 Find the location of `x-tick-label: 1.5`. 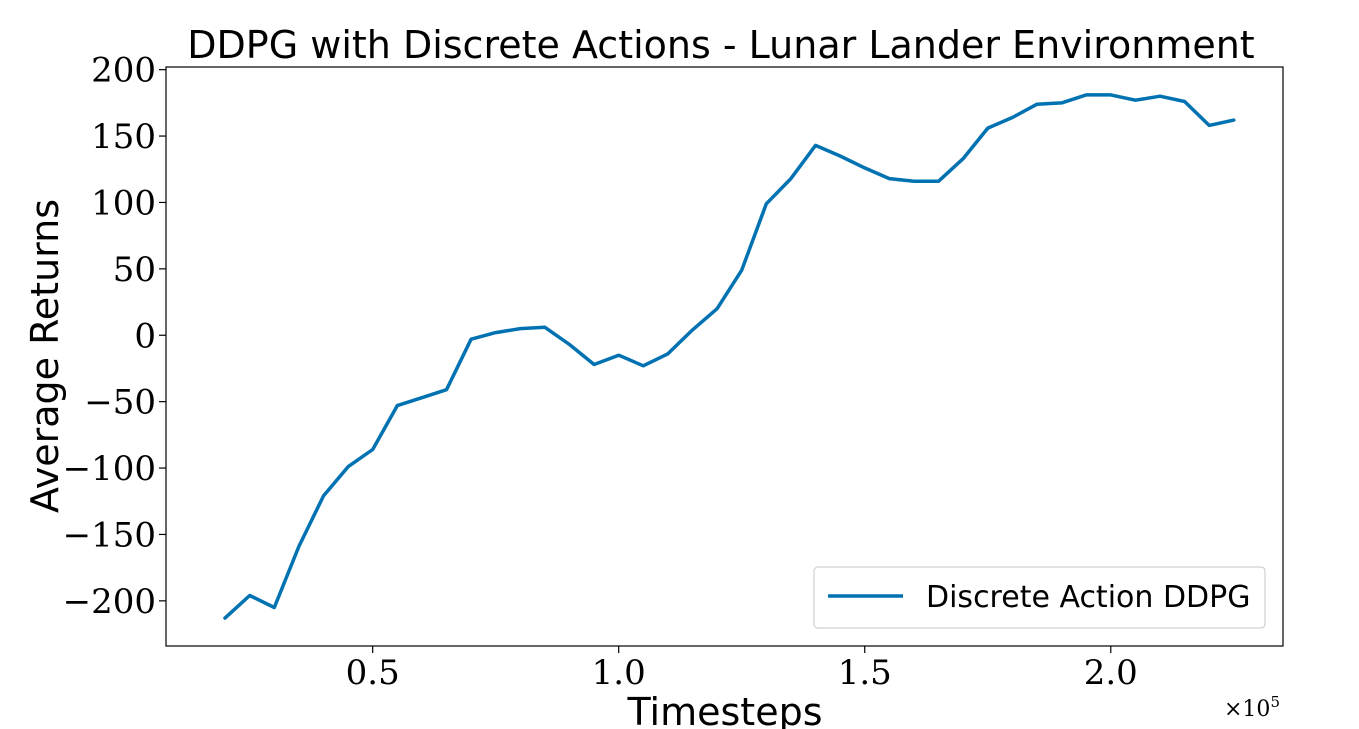

x-tick-label: 1.5 is located at coordinates (865, 673).